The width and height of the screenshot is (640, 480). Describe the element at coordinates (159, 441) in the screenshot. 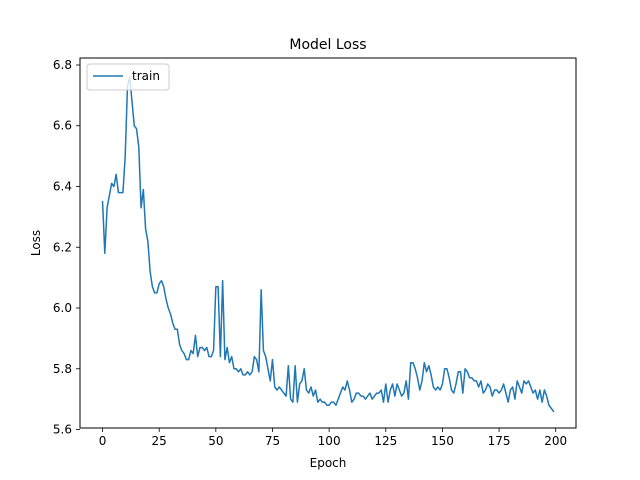

I see `x-tick-label: 25` at that location.